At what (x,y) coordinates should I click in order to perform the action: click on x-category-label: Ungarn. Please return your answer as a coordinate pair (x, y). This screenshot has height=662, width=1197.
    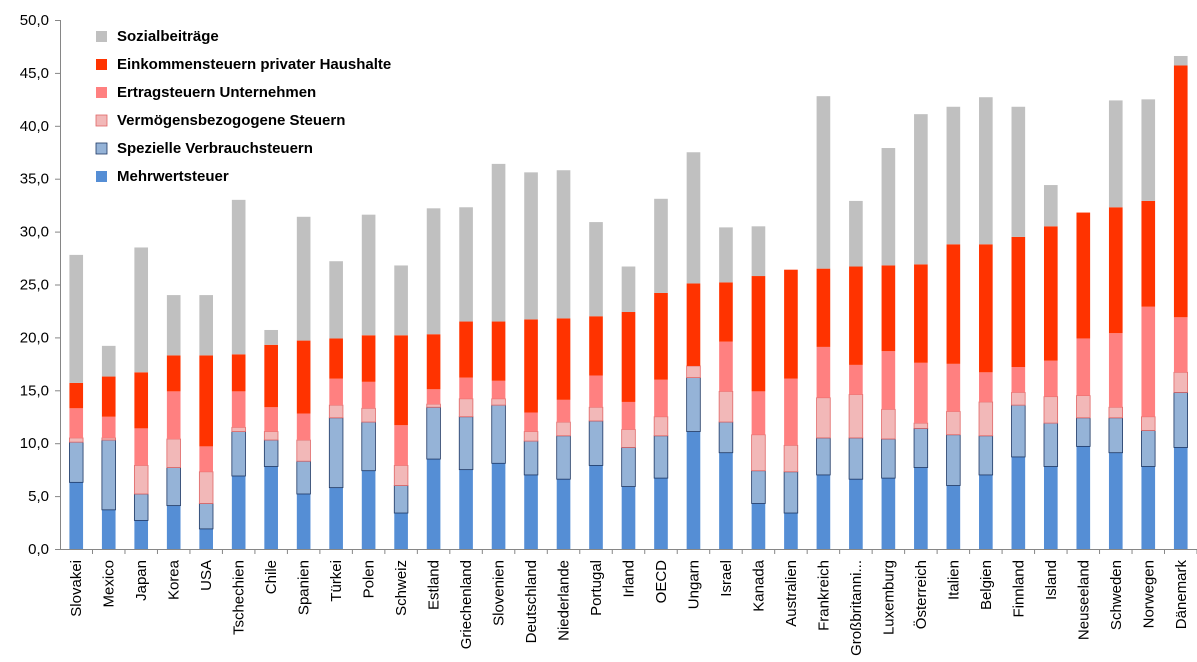
    Looking at the image, I should click on (693, 584).